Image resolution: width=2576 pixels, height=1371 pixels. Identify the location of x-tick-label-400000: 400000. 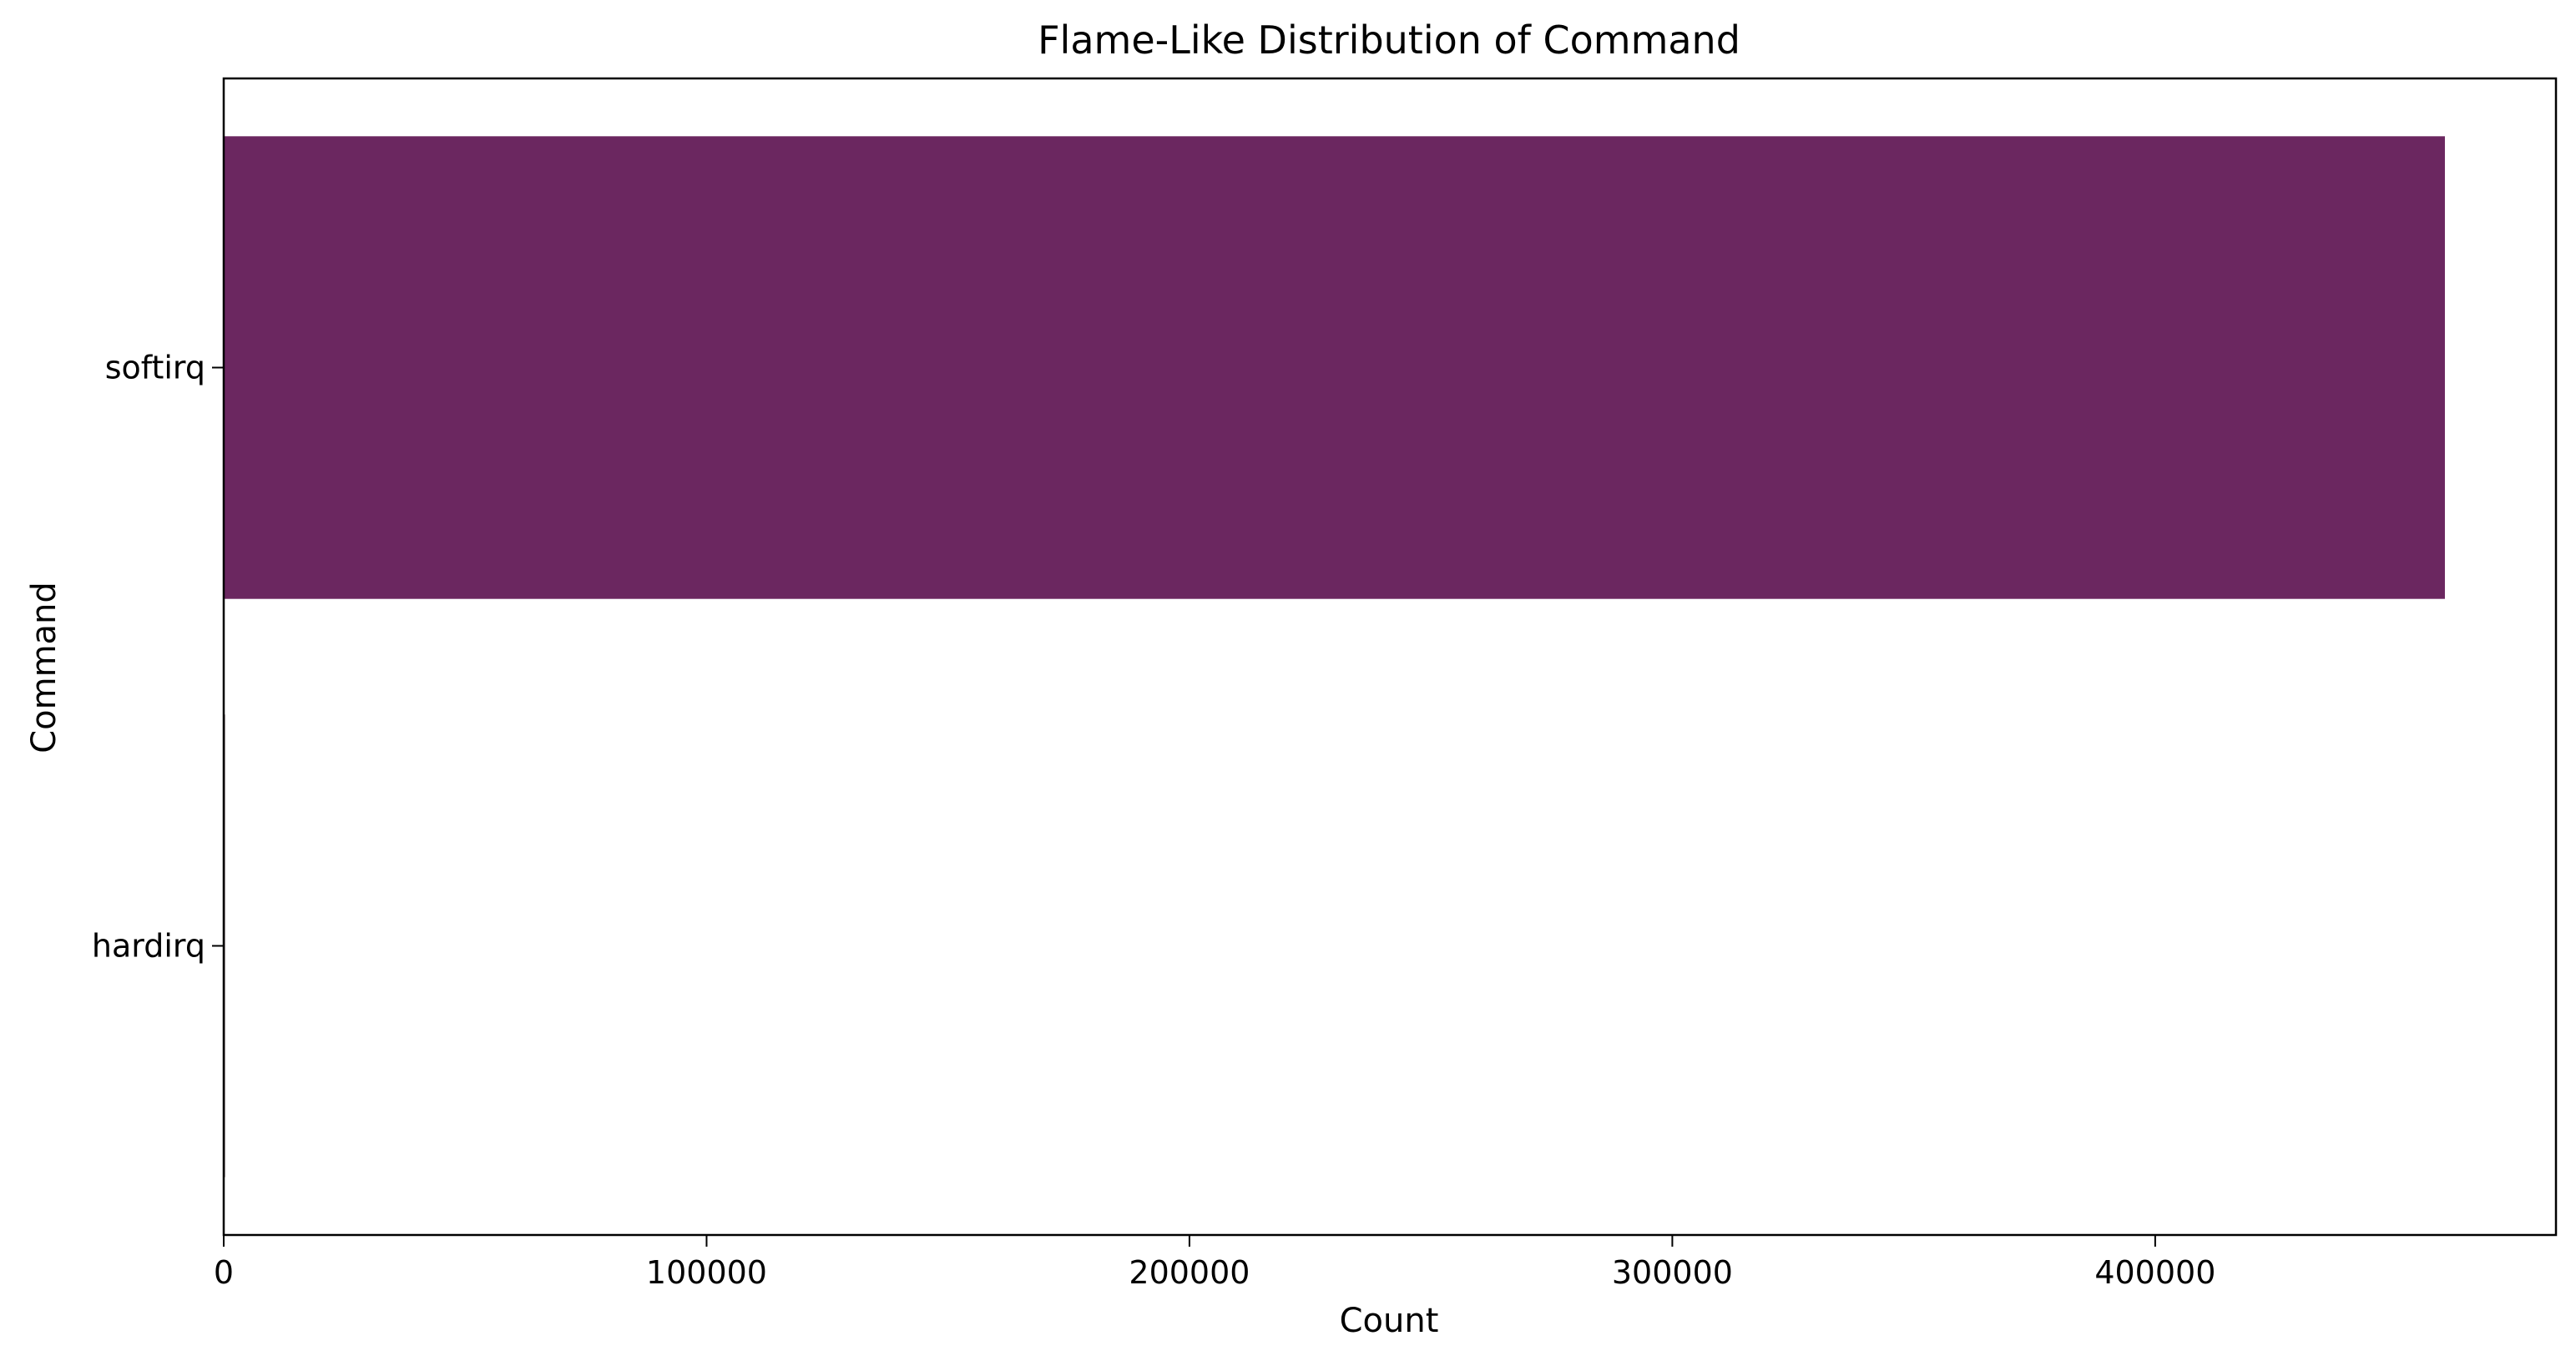
(2154, 1272).